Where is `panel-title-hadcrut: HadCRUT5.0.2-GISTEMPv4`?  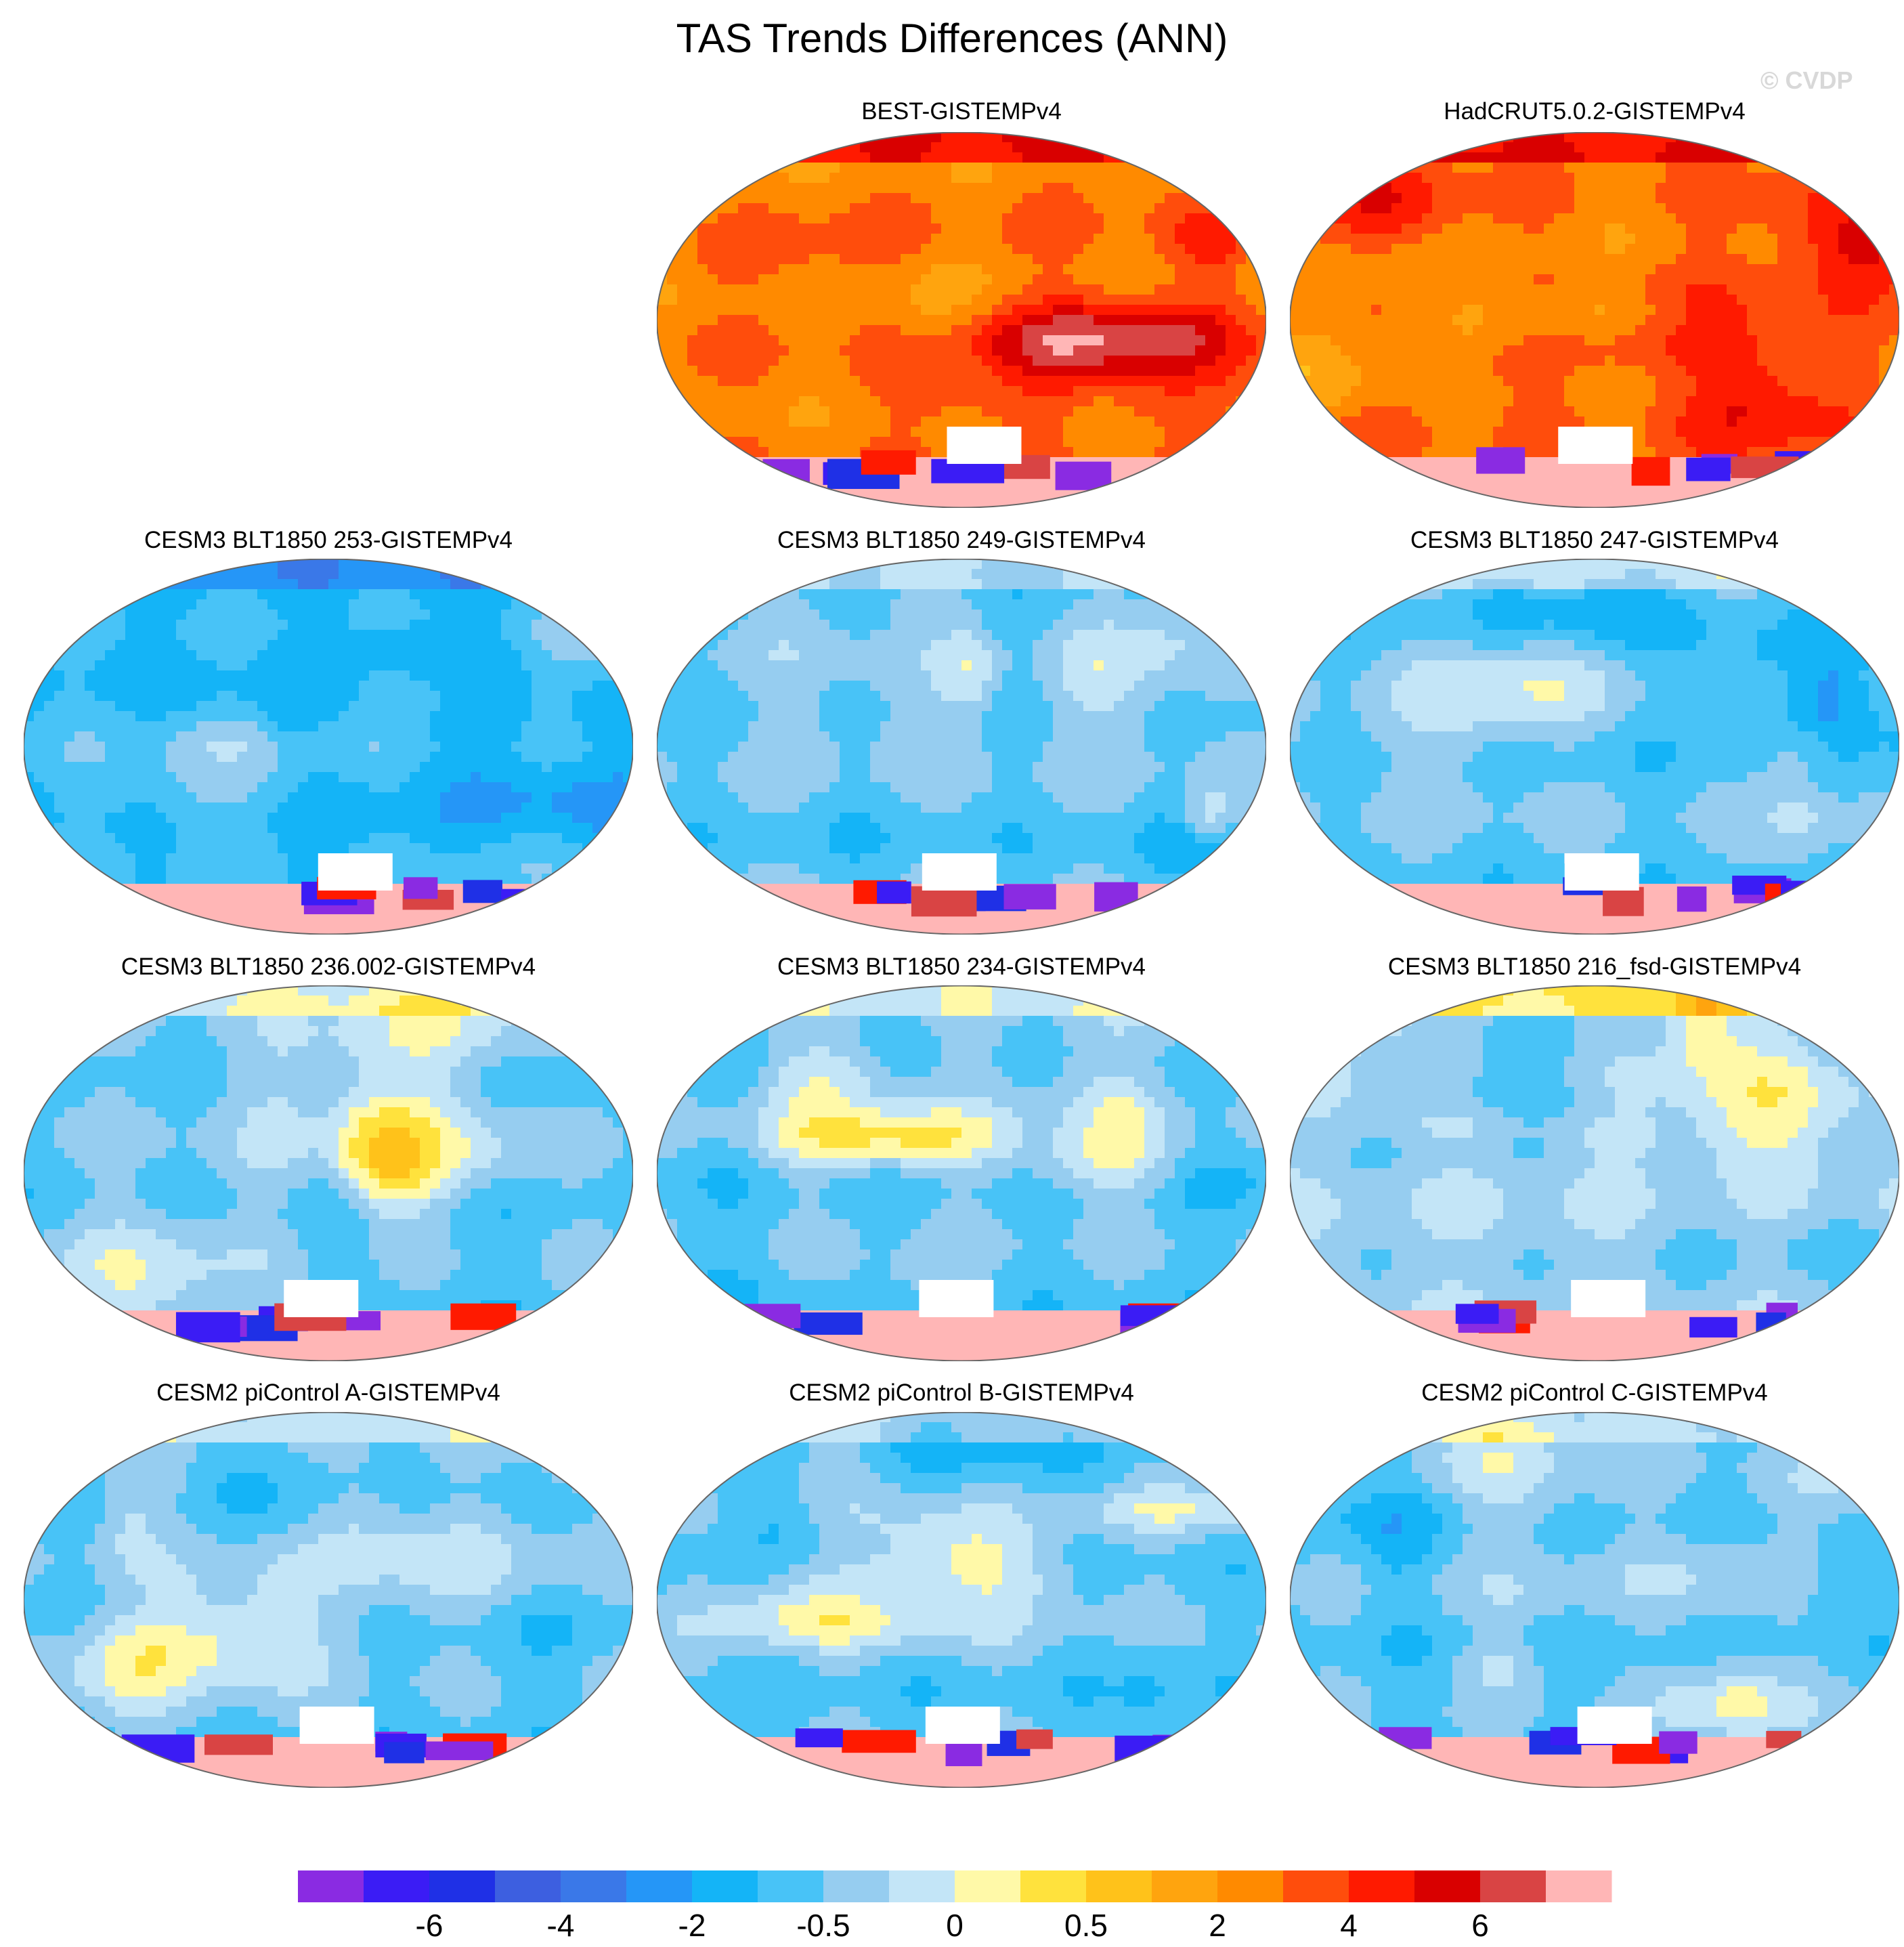 panel-title-hadcrut: HadCRUT5.0.2-GISTEMPv4 is located at coordinates (1590, 111).